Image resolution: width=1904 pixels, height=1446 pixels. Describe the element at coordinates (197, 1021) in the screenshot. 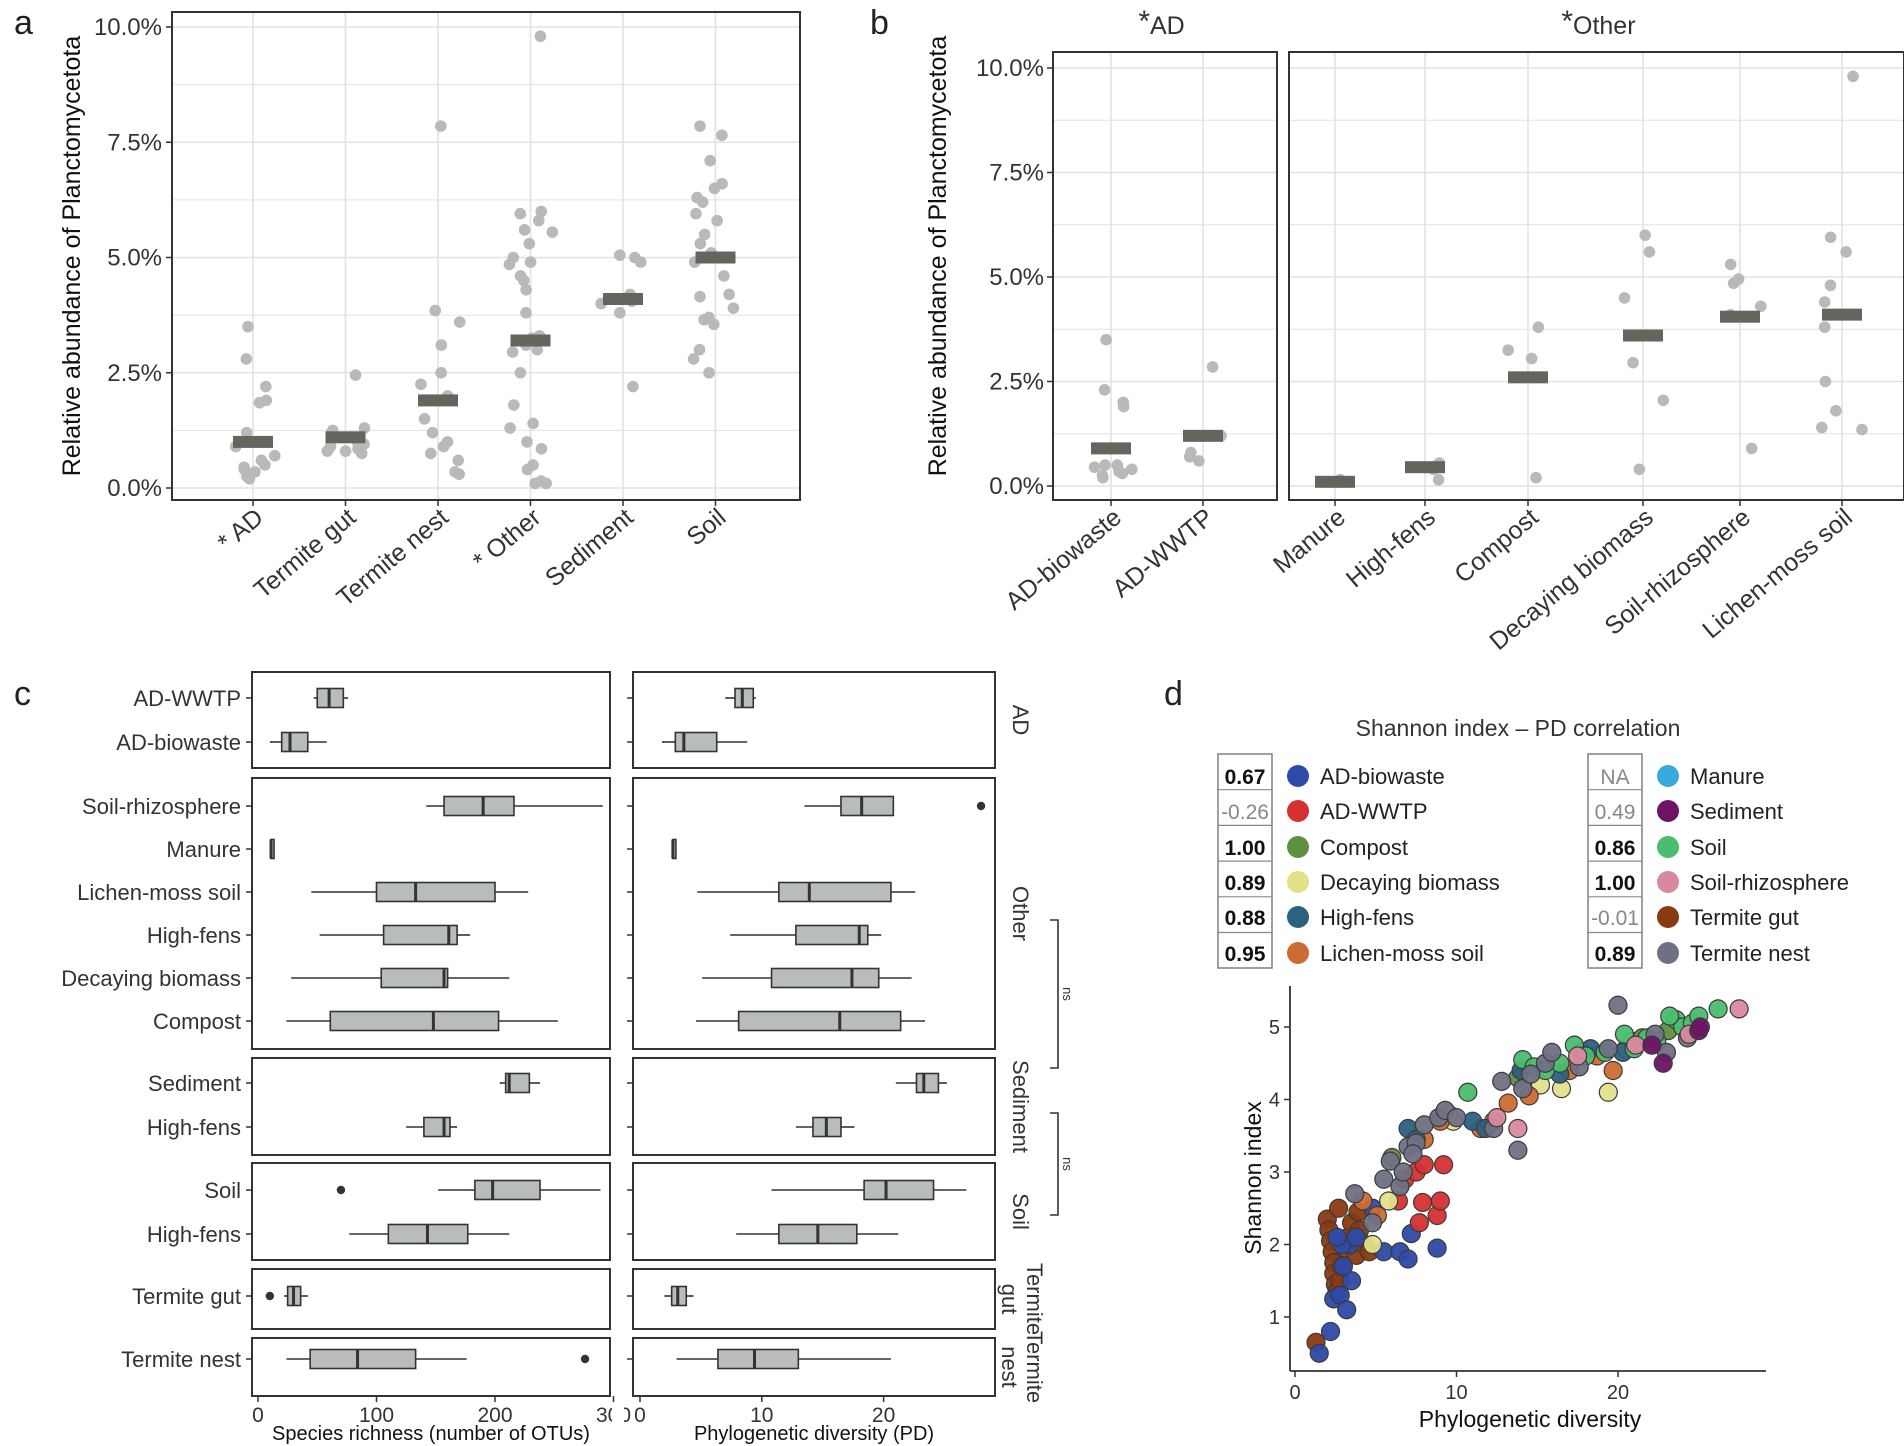

I see `row-label: Compost` at that location.